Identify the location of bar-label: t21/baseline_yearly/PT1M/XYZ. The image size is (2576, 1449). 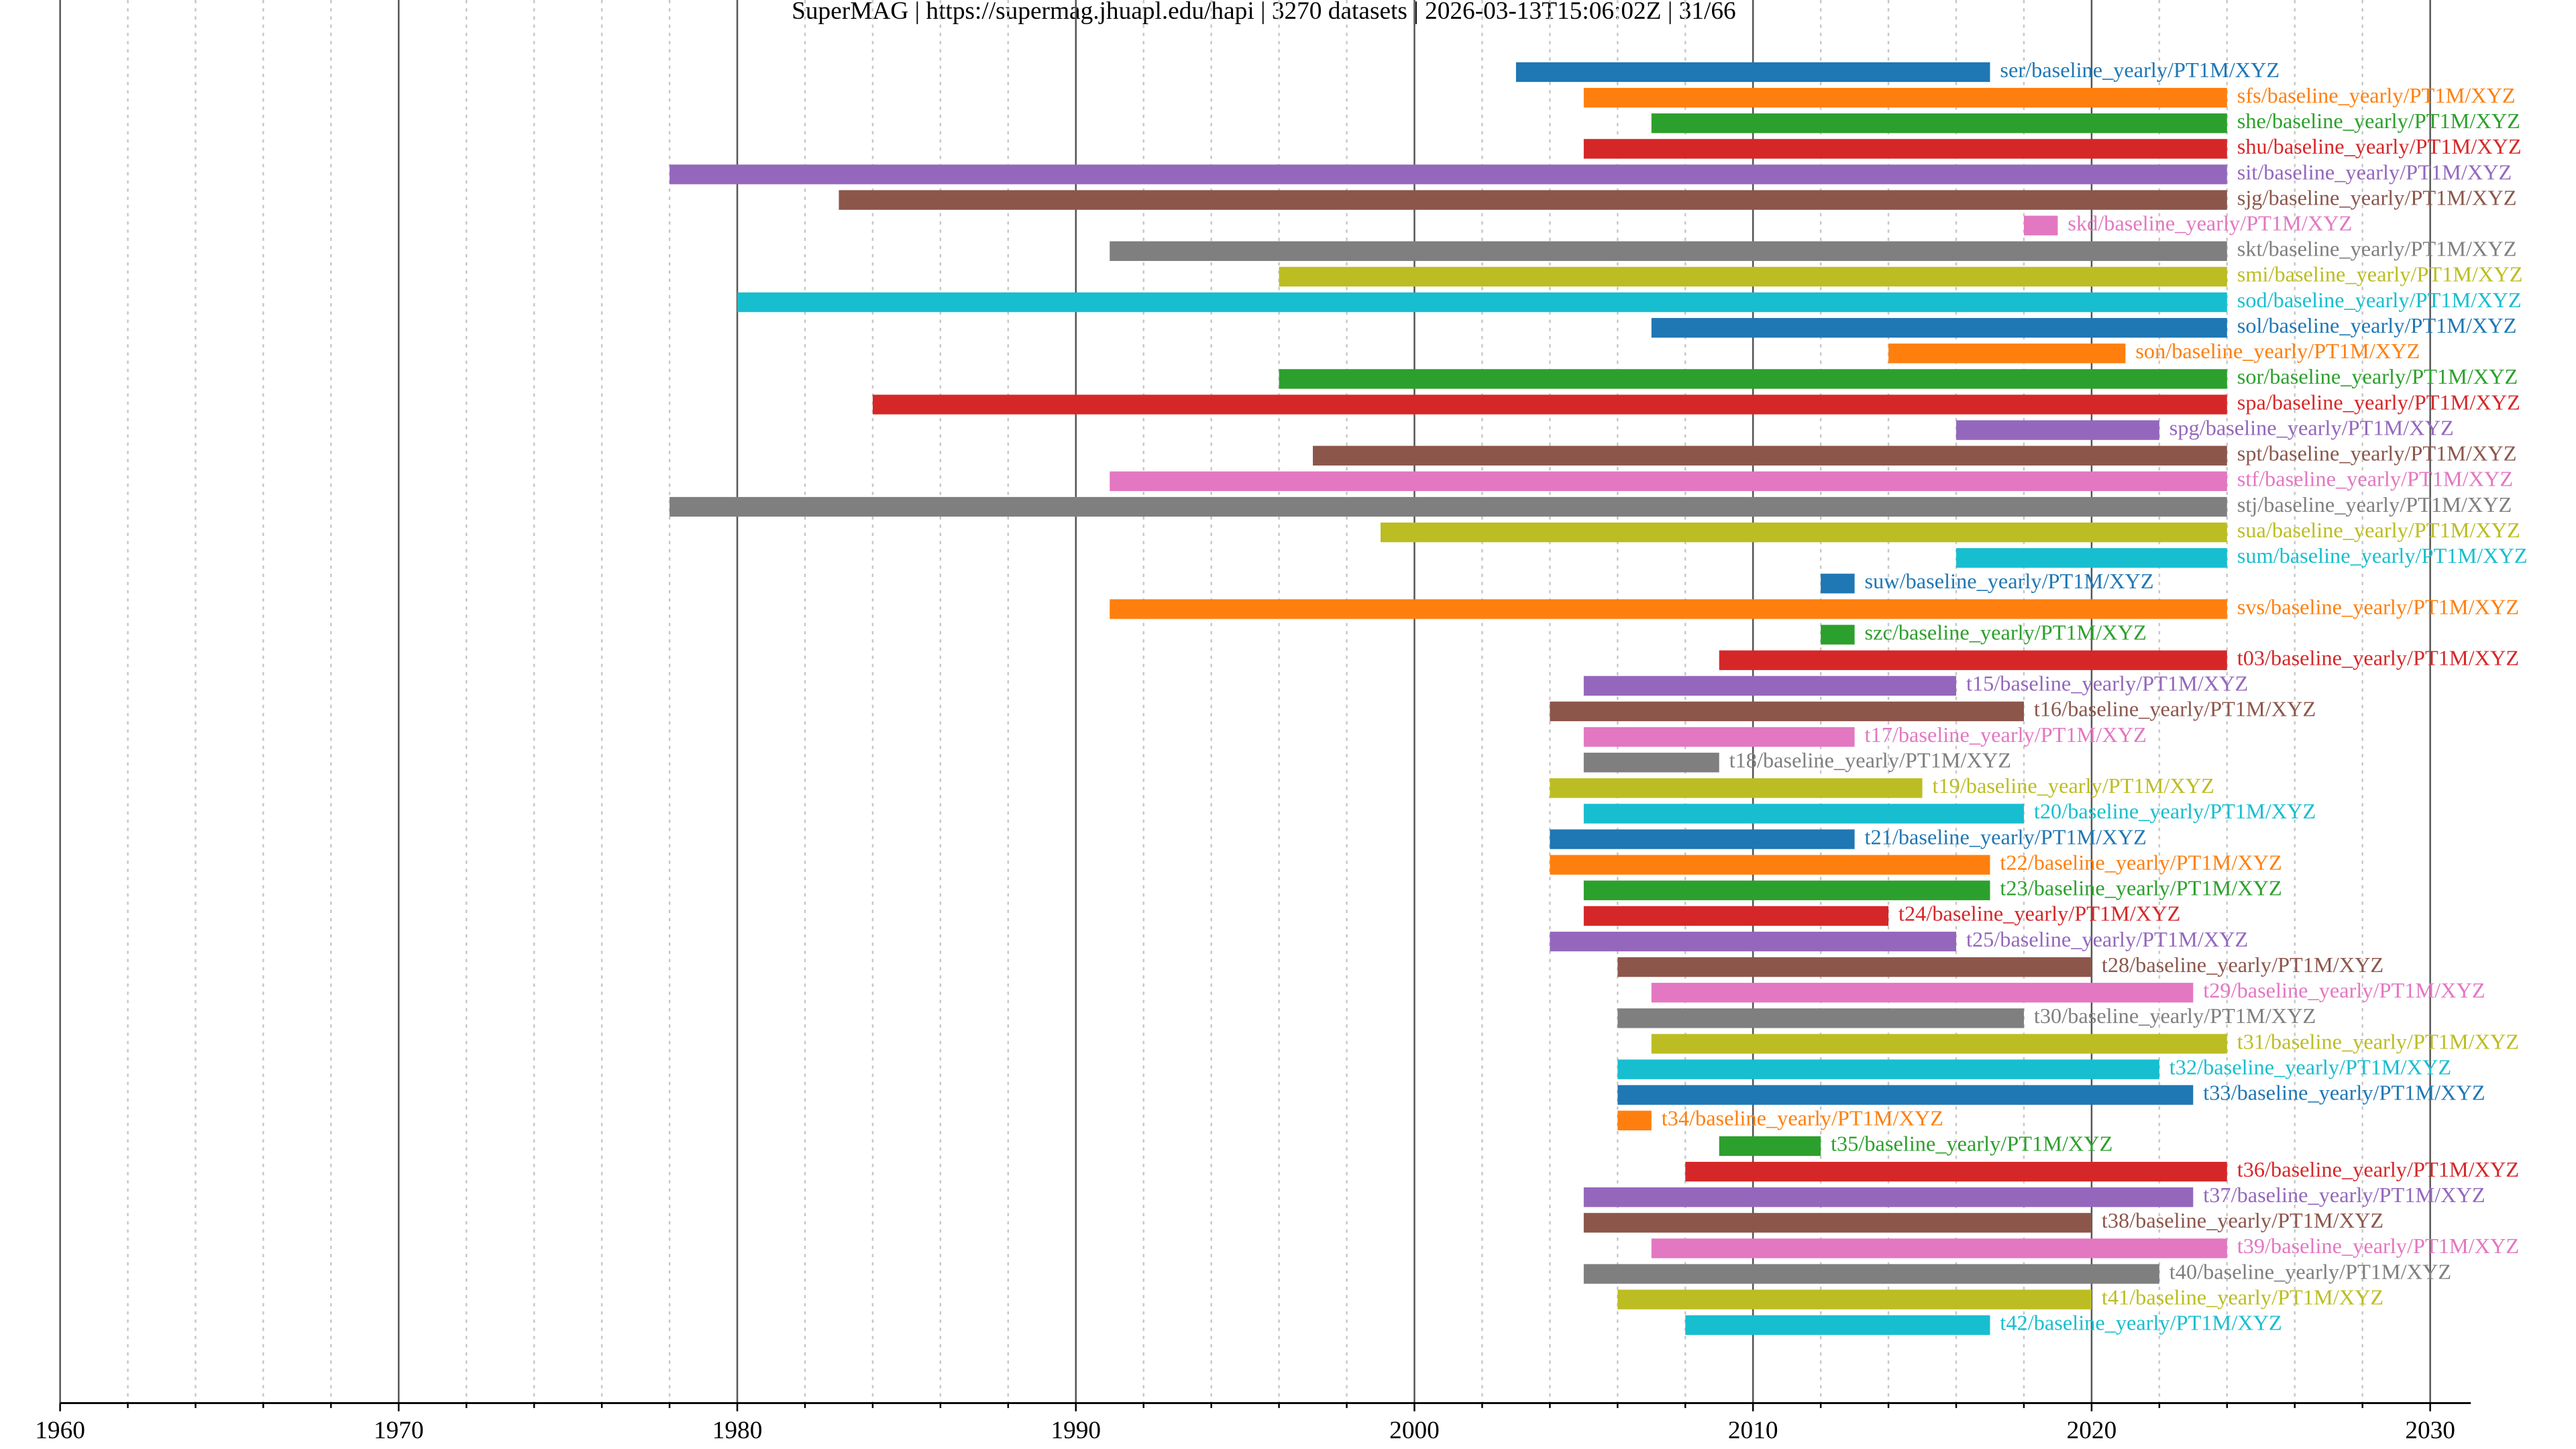
(2006, 837).